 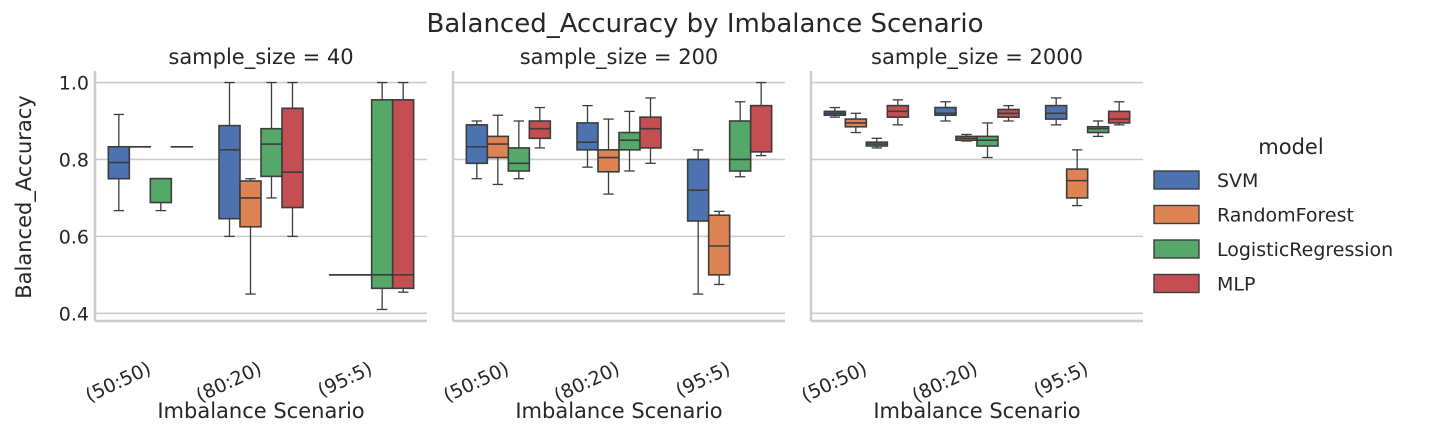 What do you see at coordinates (74, 237) in the screenshot?
I see `y-tick-label: 0.6` at bounding box center [74, 237].